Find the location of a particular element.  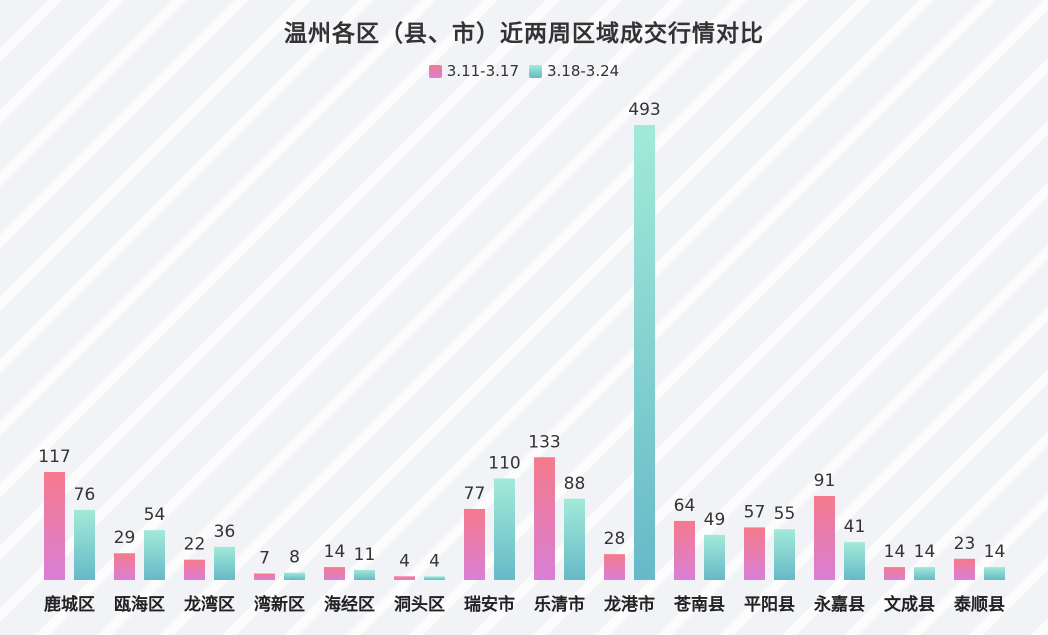

category-label-11: 平阳县 is located at coordinates (769, 605).